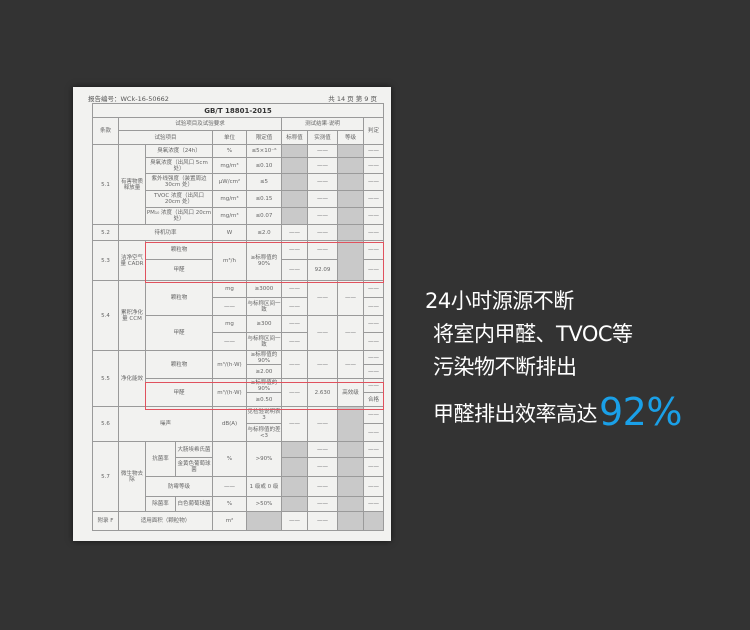 Image resolution: width=750 pixels, height=630 pixels. Describe the element at coordinates (229, 137) in the screenshot. I see `table-cell: 单位` at that location.